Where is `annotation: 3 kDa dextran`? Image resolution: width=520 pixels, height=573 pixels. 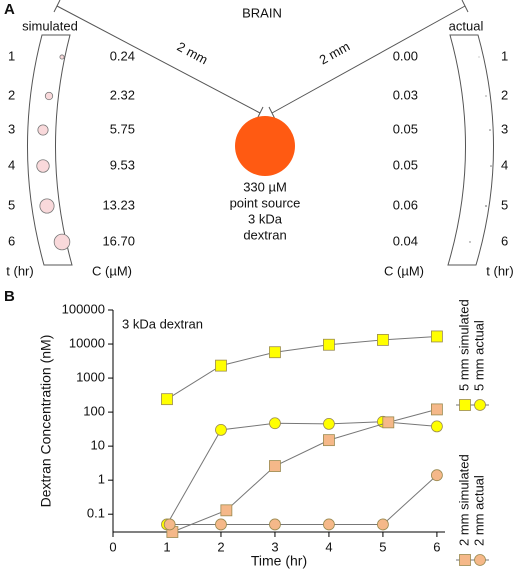
annotation: 3 kDa dextran is located at coordinates (162, 323).